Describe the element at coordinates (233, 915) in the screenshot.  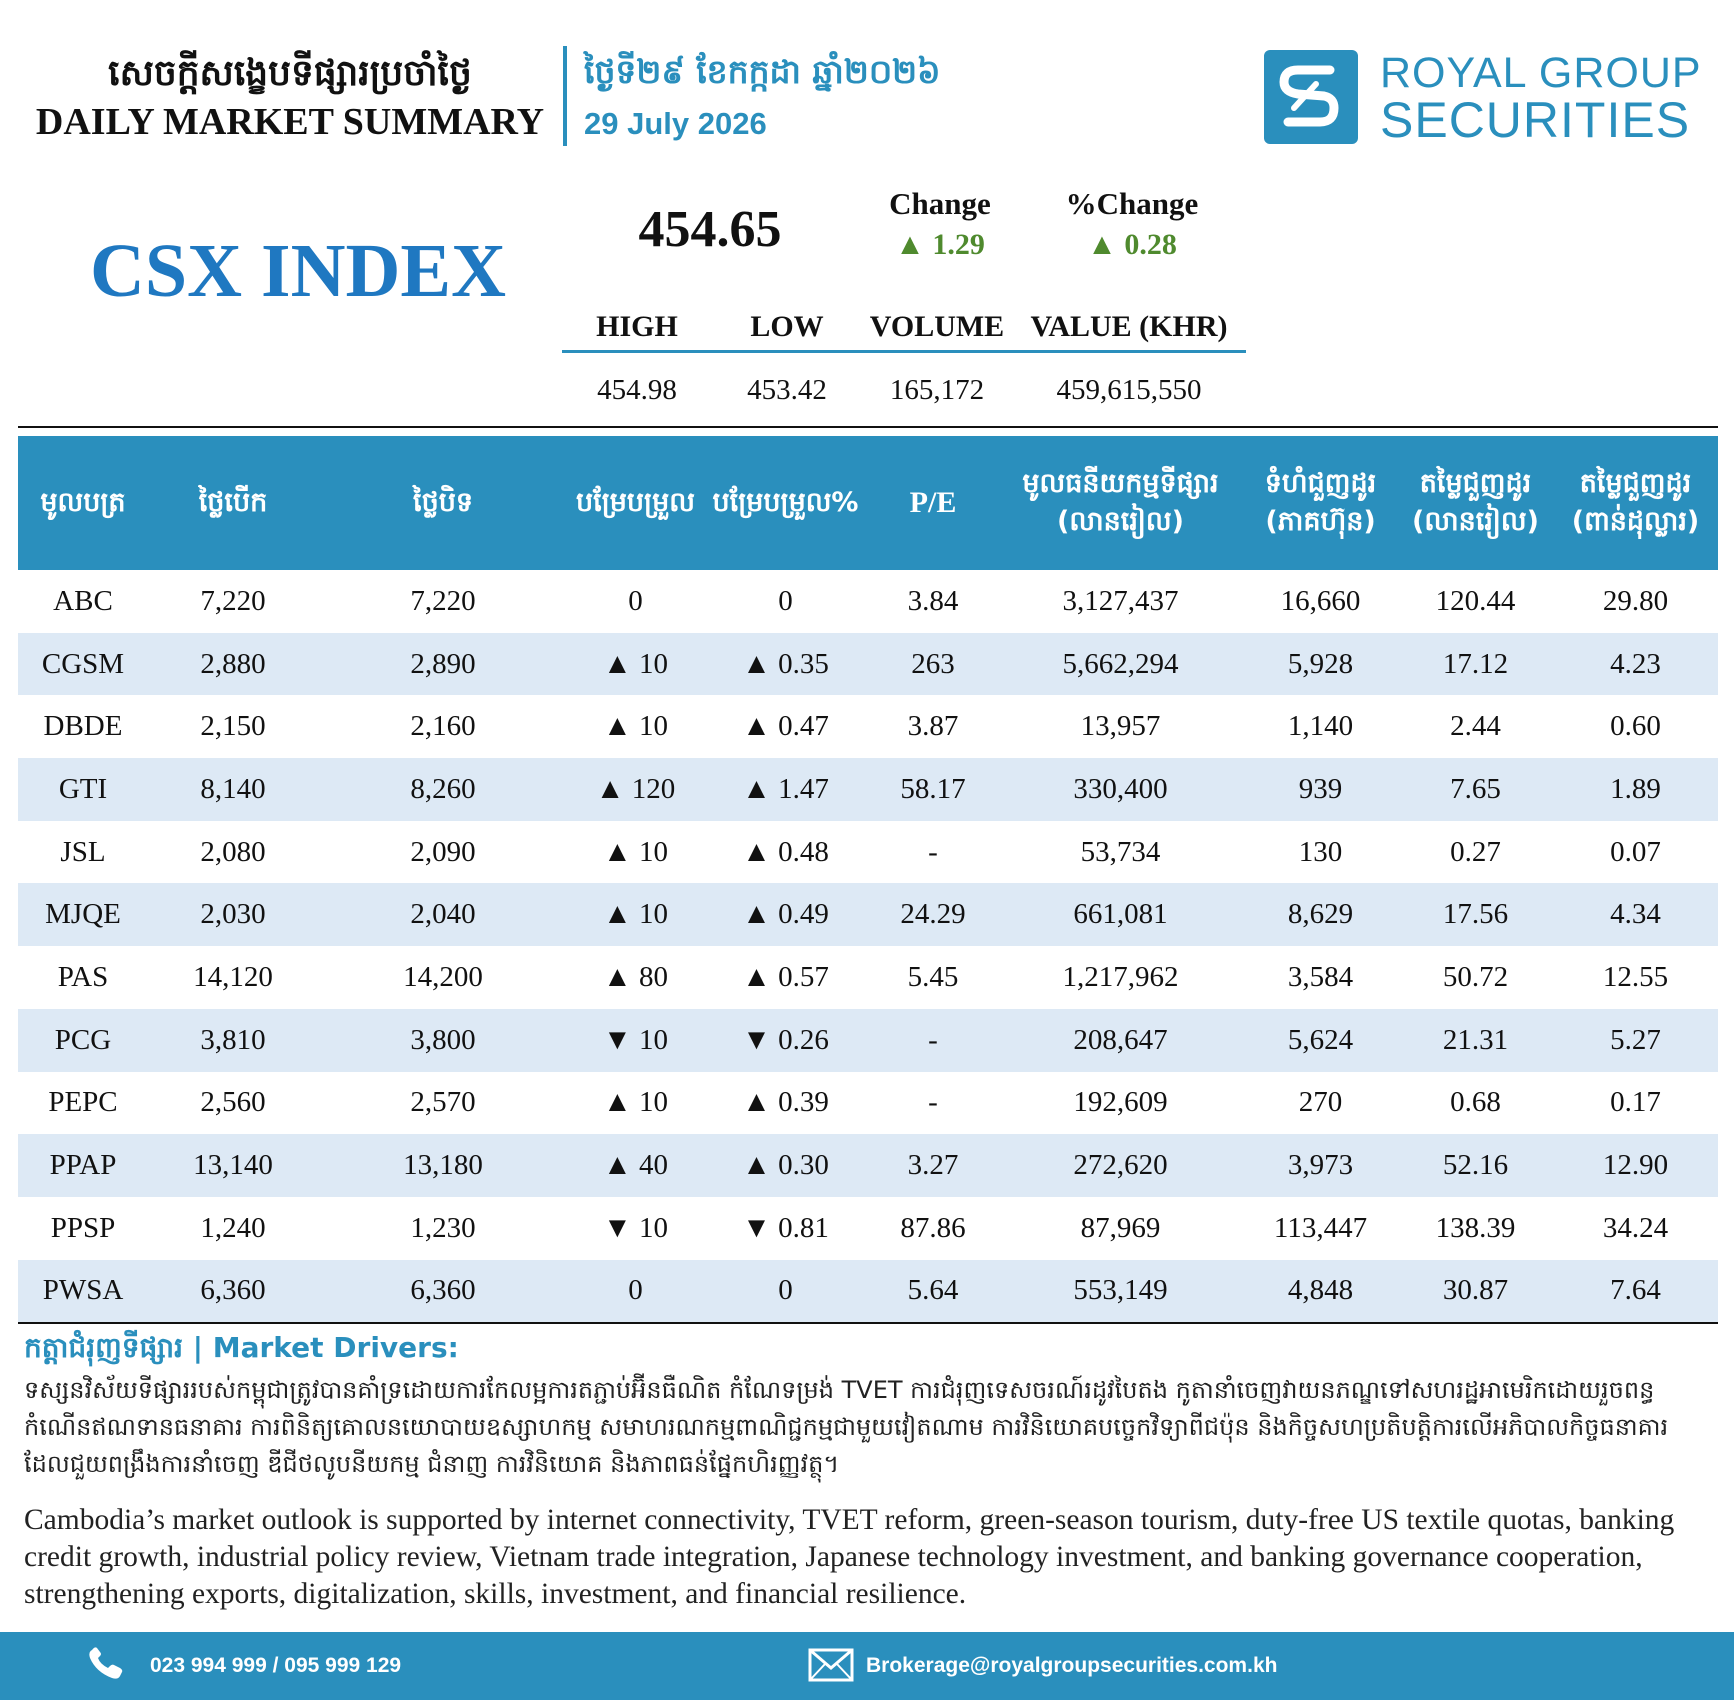
I see `cell-open: 2,030` at that location.